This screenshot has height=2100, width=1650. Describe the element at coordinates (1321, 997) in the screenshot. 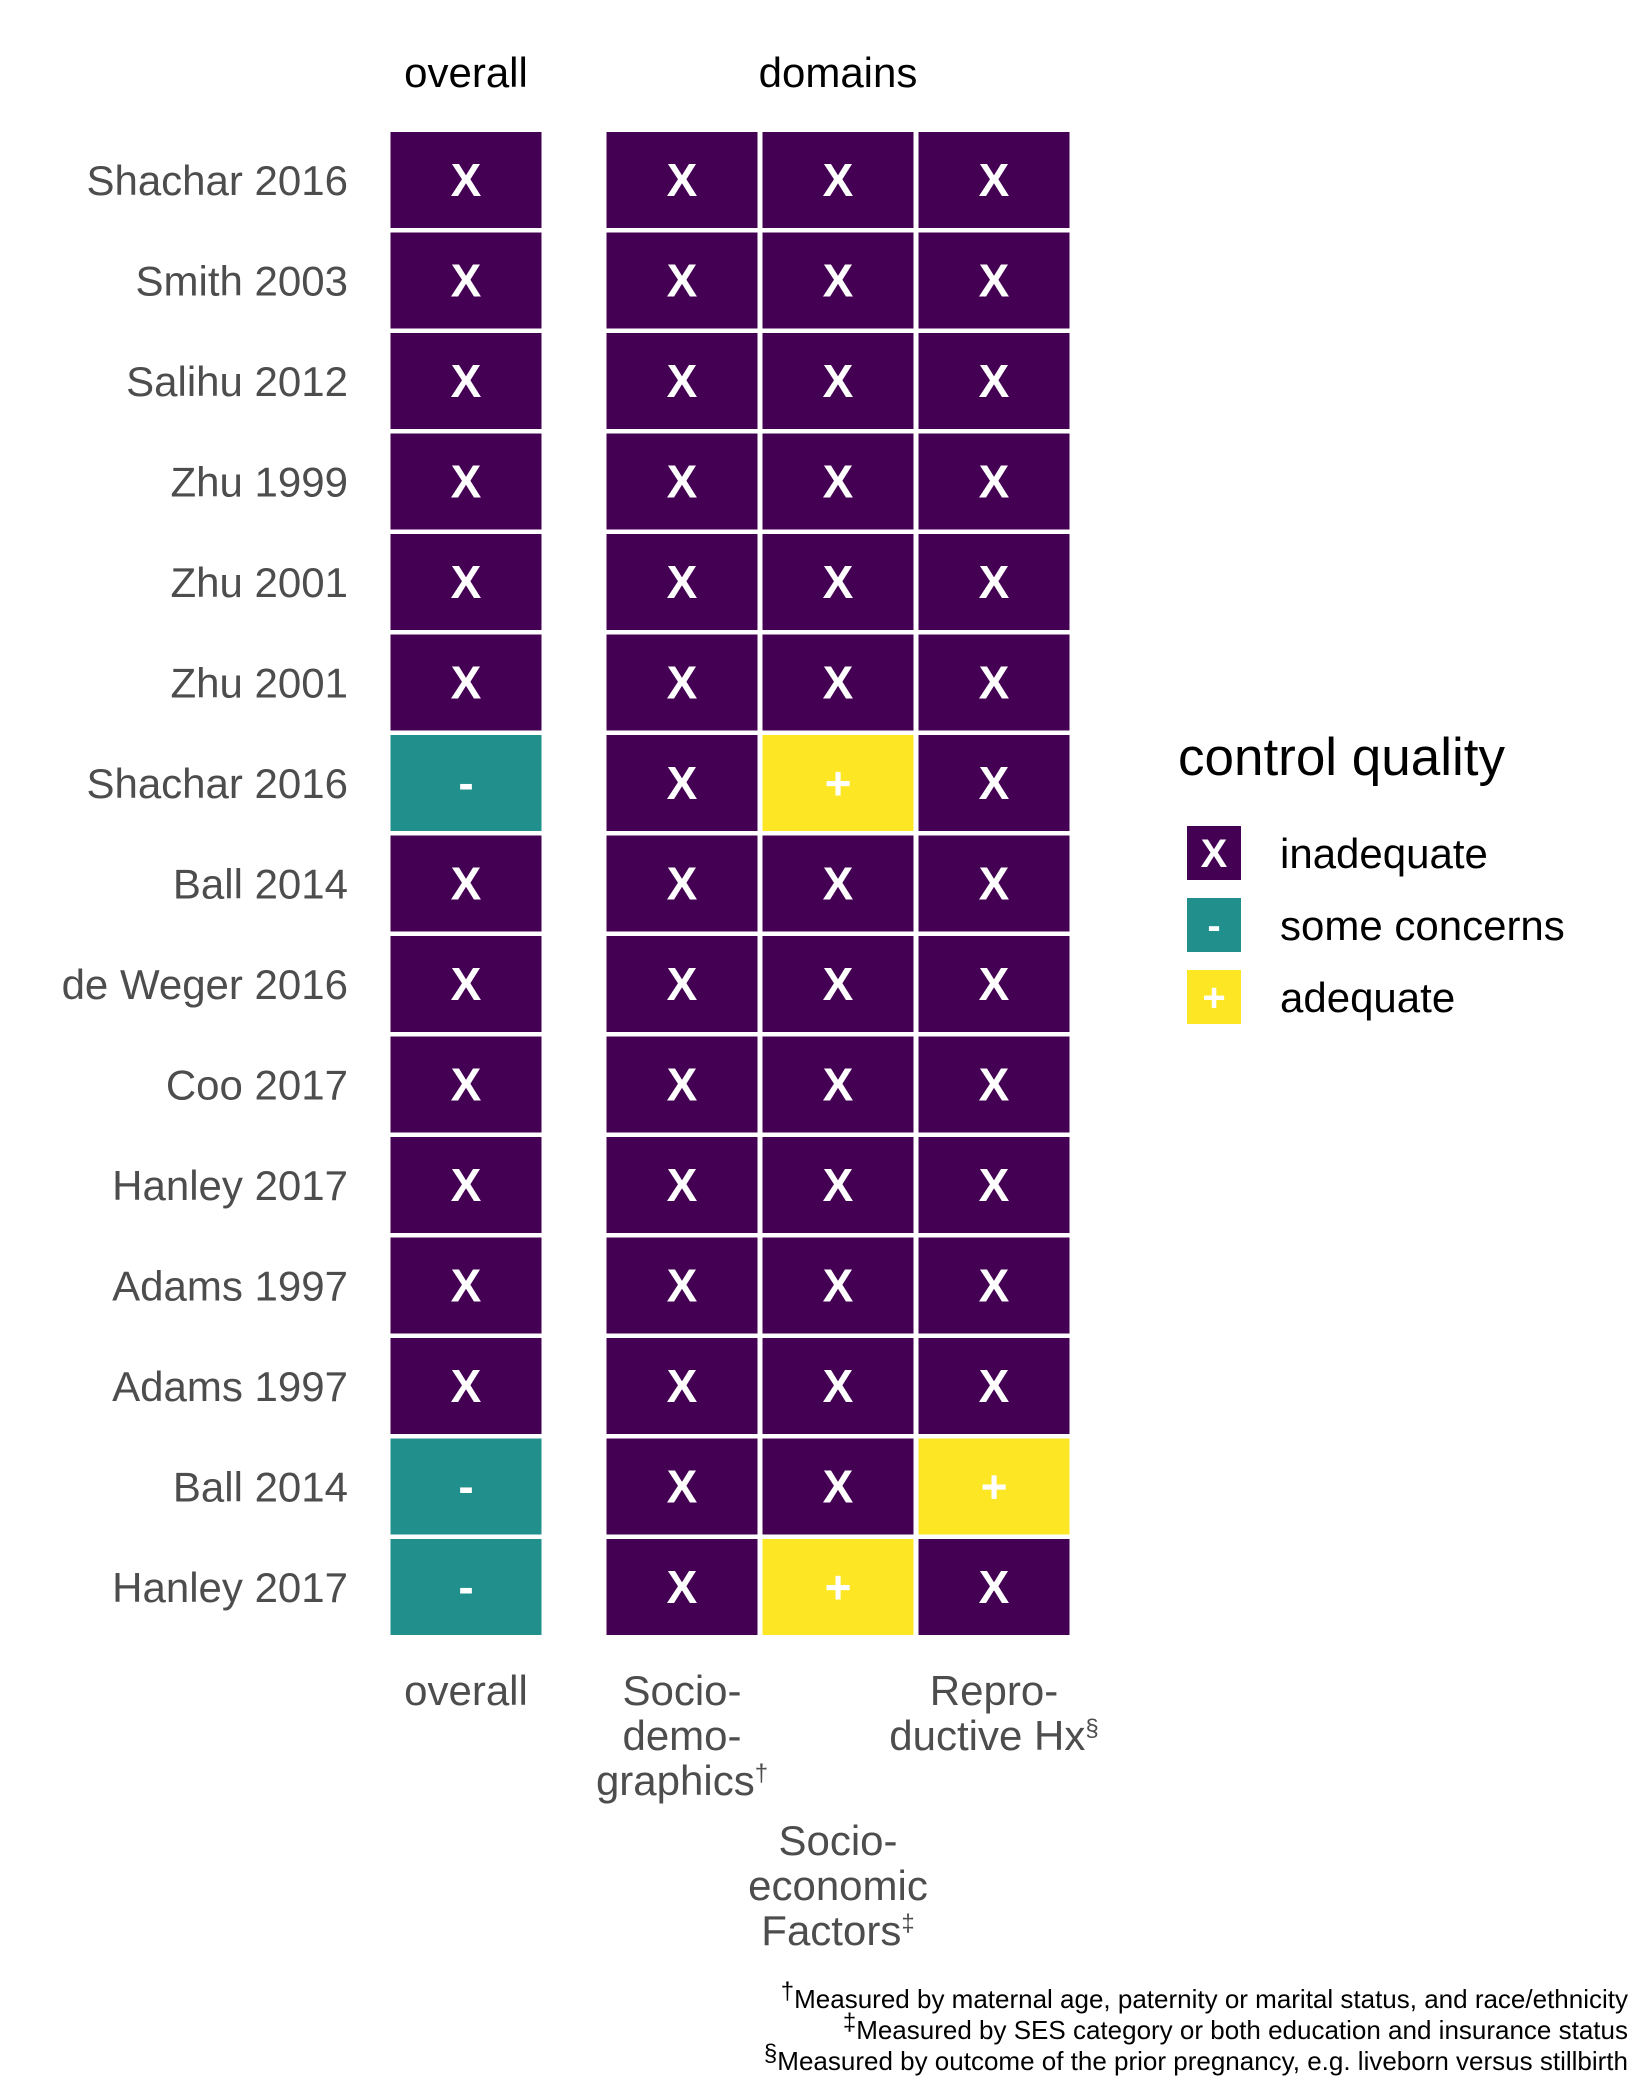

I see `legend-item-adequate: + adequate` at that location.